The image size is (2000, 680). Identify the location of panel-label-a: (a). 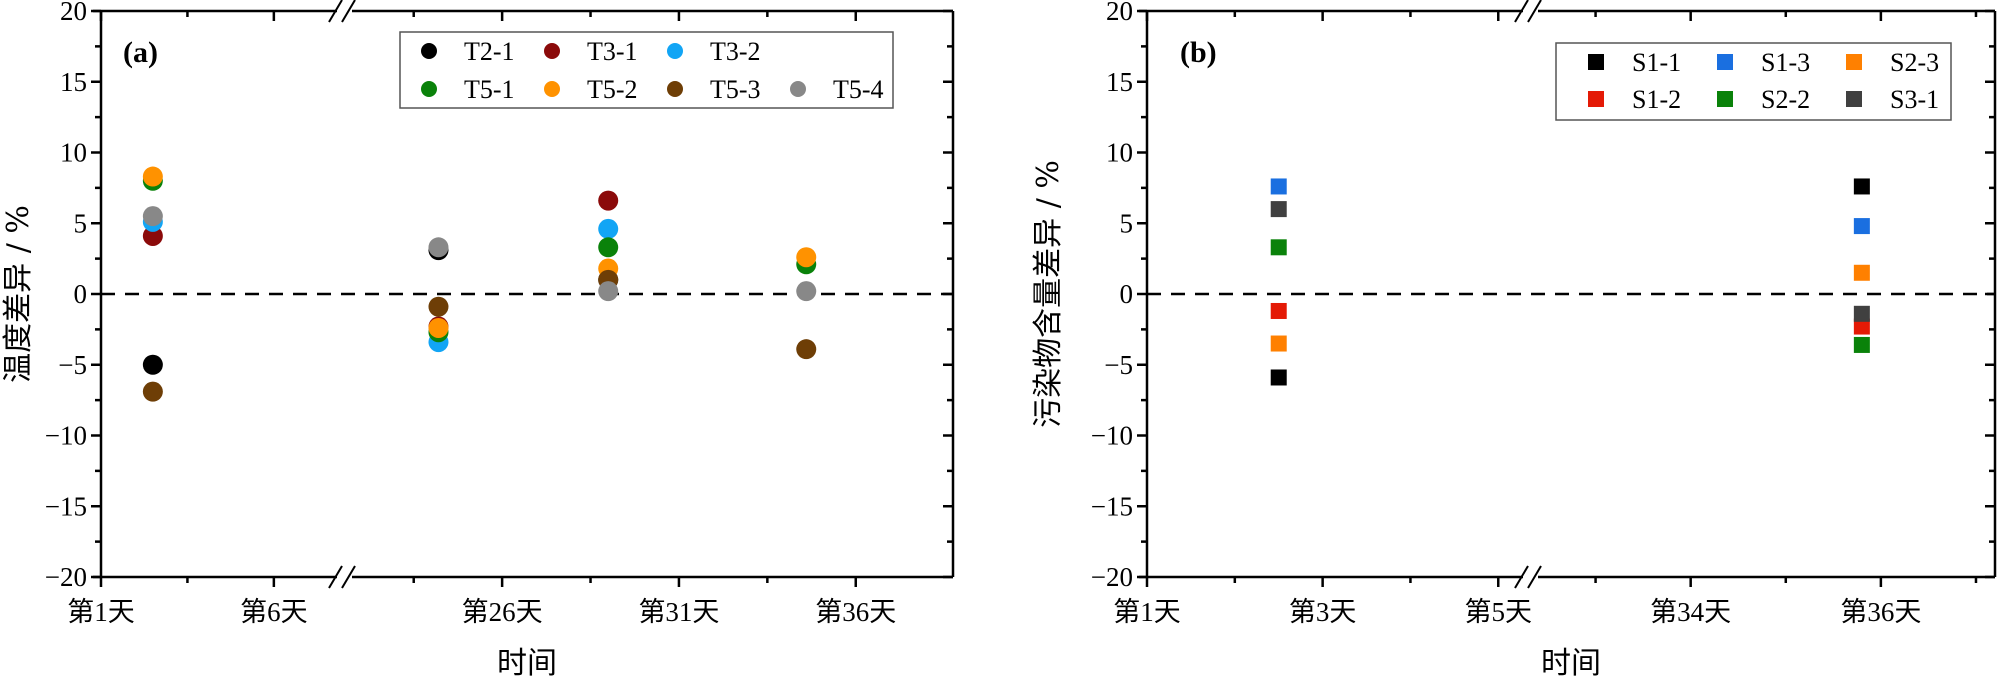
(140, 52).